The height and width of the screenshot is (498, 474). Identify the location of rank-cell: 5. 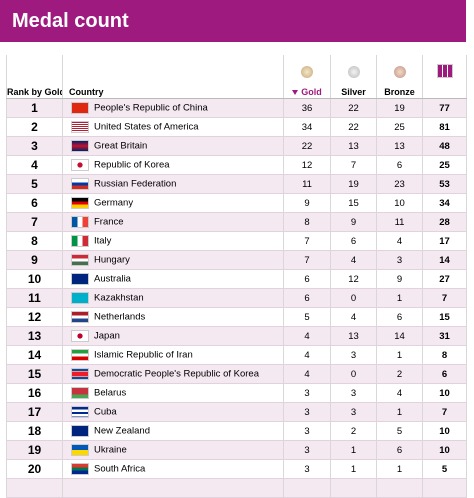
(34, 184).